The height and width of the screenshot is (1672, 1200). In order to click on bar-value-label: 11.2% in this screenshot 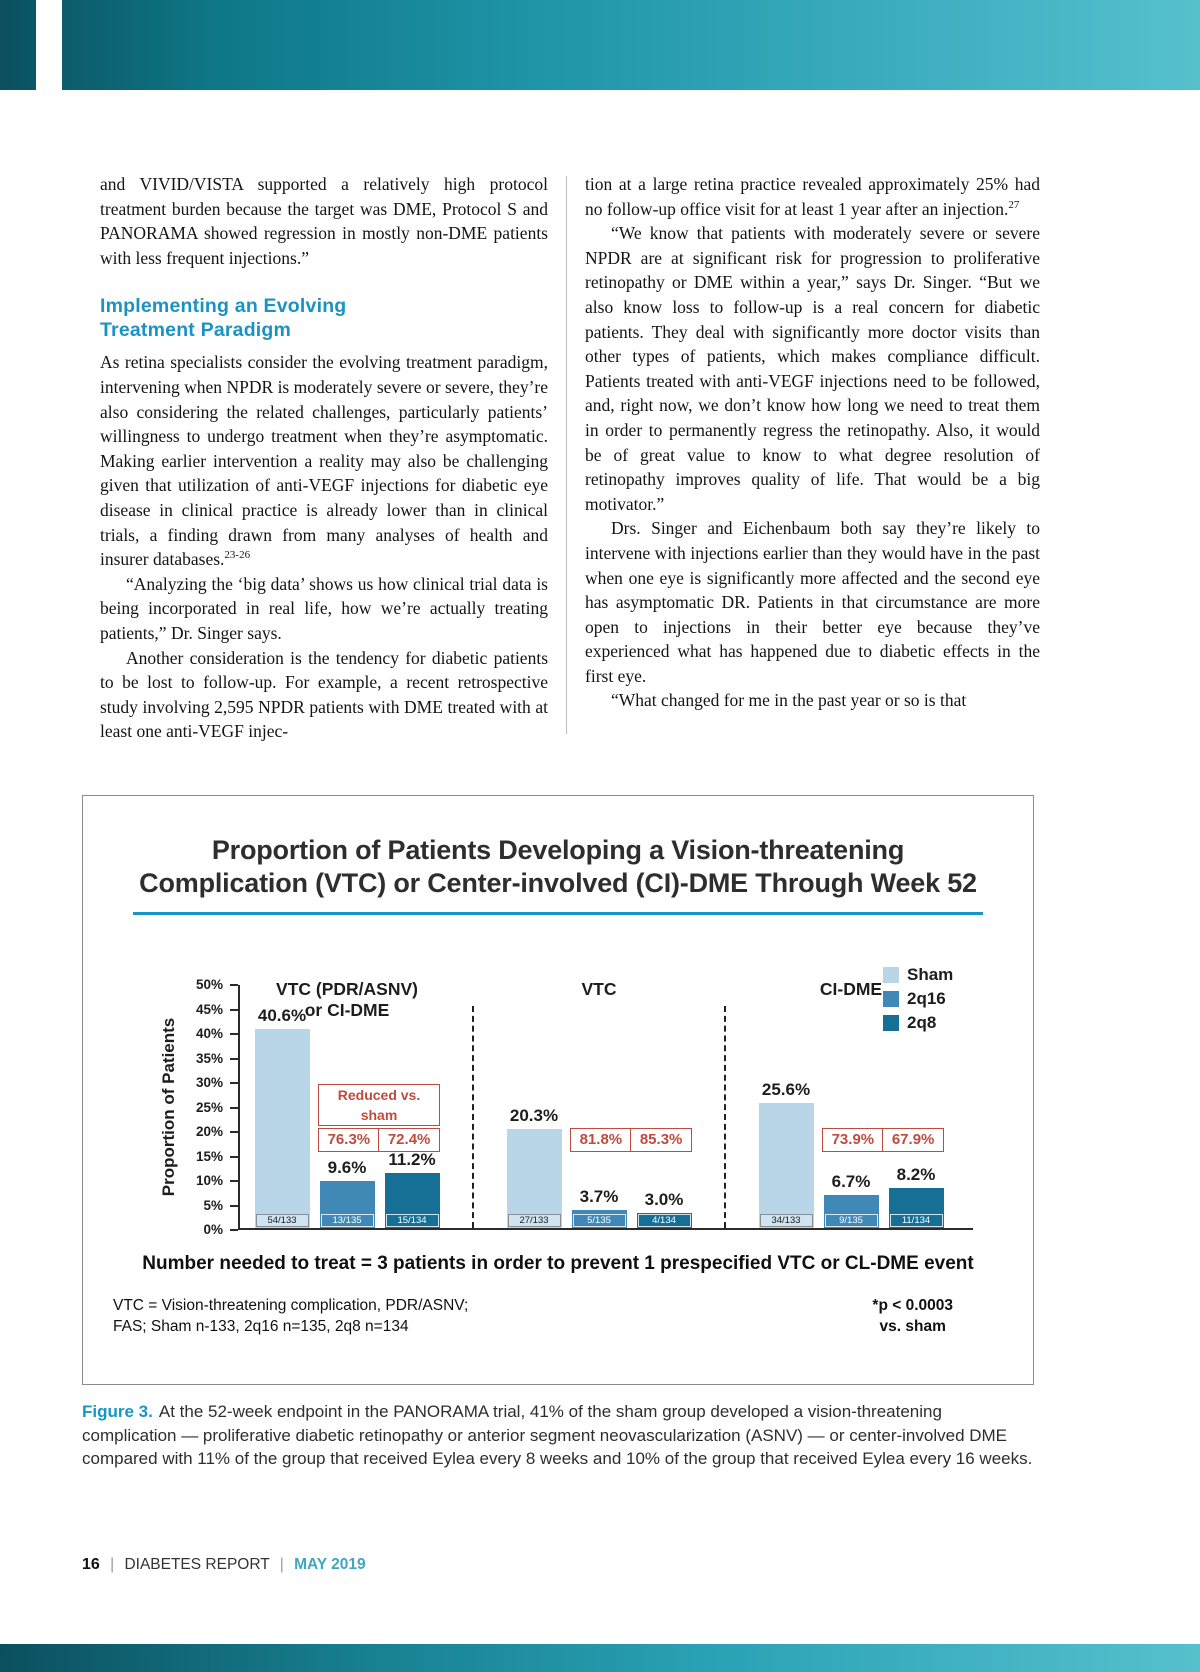, I will do `click(412, 1160)`.